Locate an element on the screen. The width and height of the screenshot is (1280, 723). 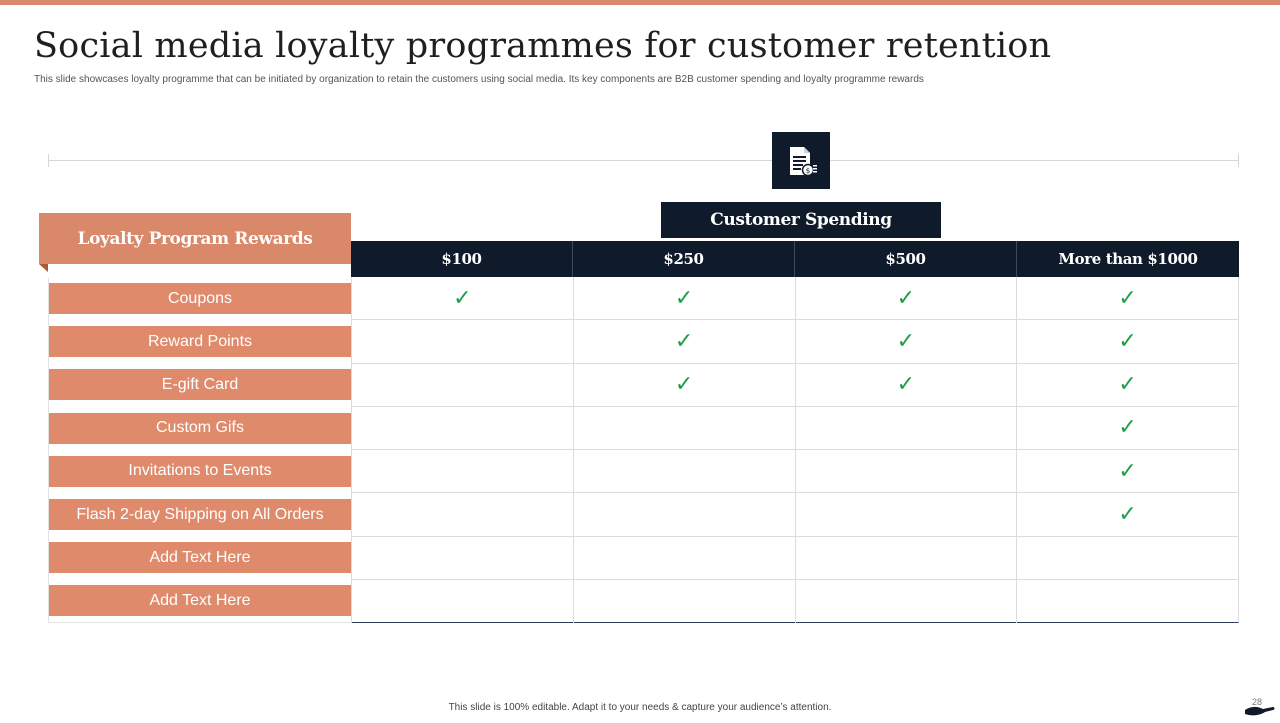
spending-column-header: $500 is located at coordinates (906, 259).